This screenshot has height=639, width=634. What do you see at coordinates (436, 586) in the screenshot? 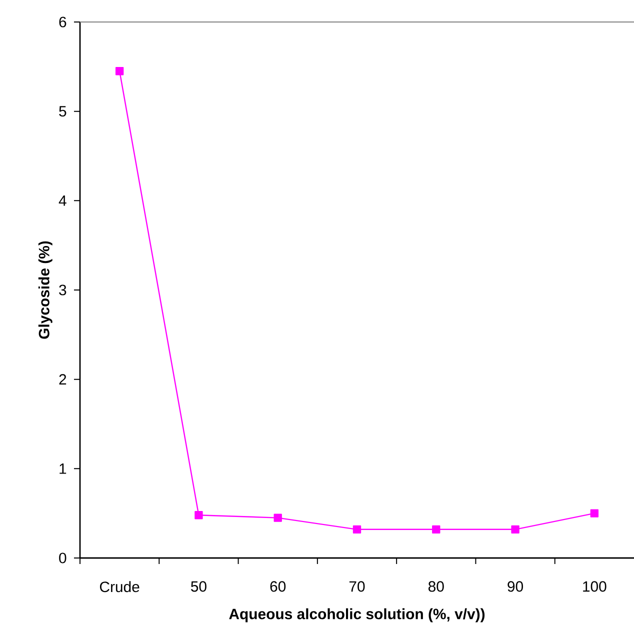
I see `x-tick-label: 80` at bounding box center [436, 586].